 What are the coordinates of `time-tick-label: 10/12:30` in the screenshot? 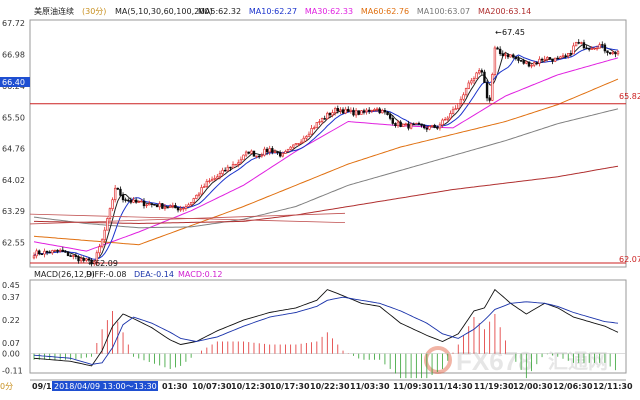 It's located at (251, 386).